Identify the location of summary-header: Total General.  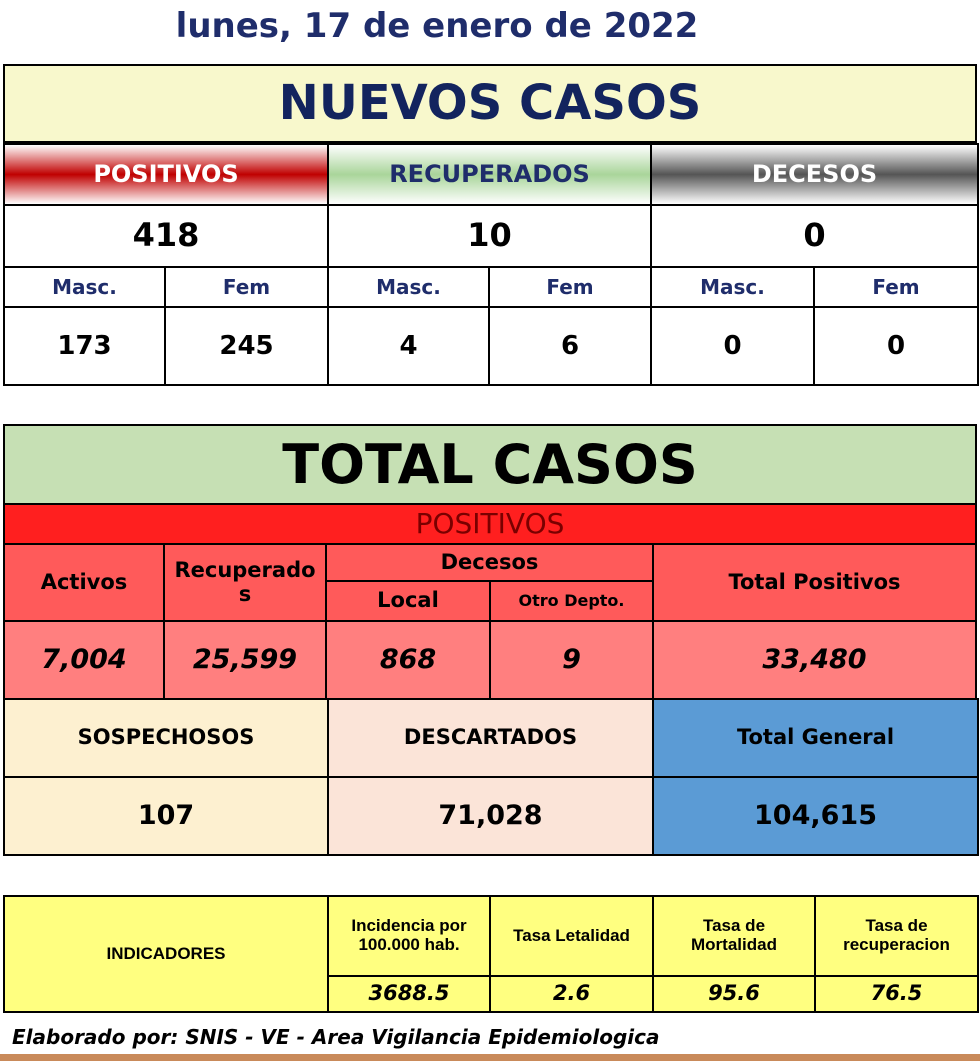
(815, 738).